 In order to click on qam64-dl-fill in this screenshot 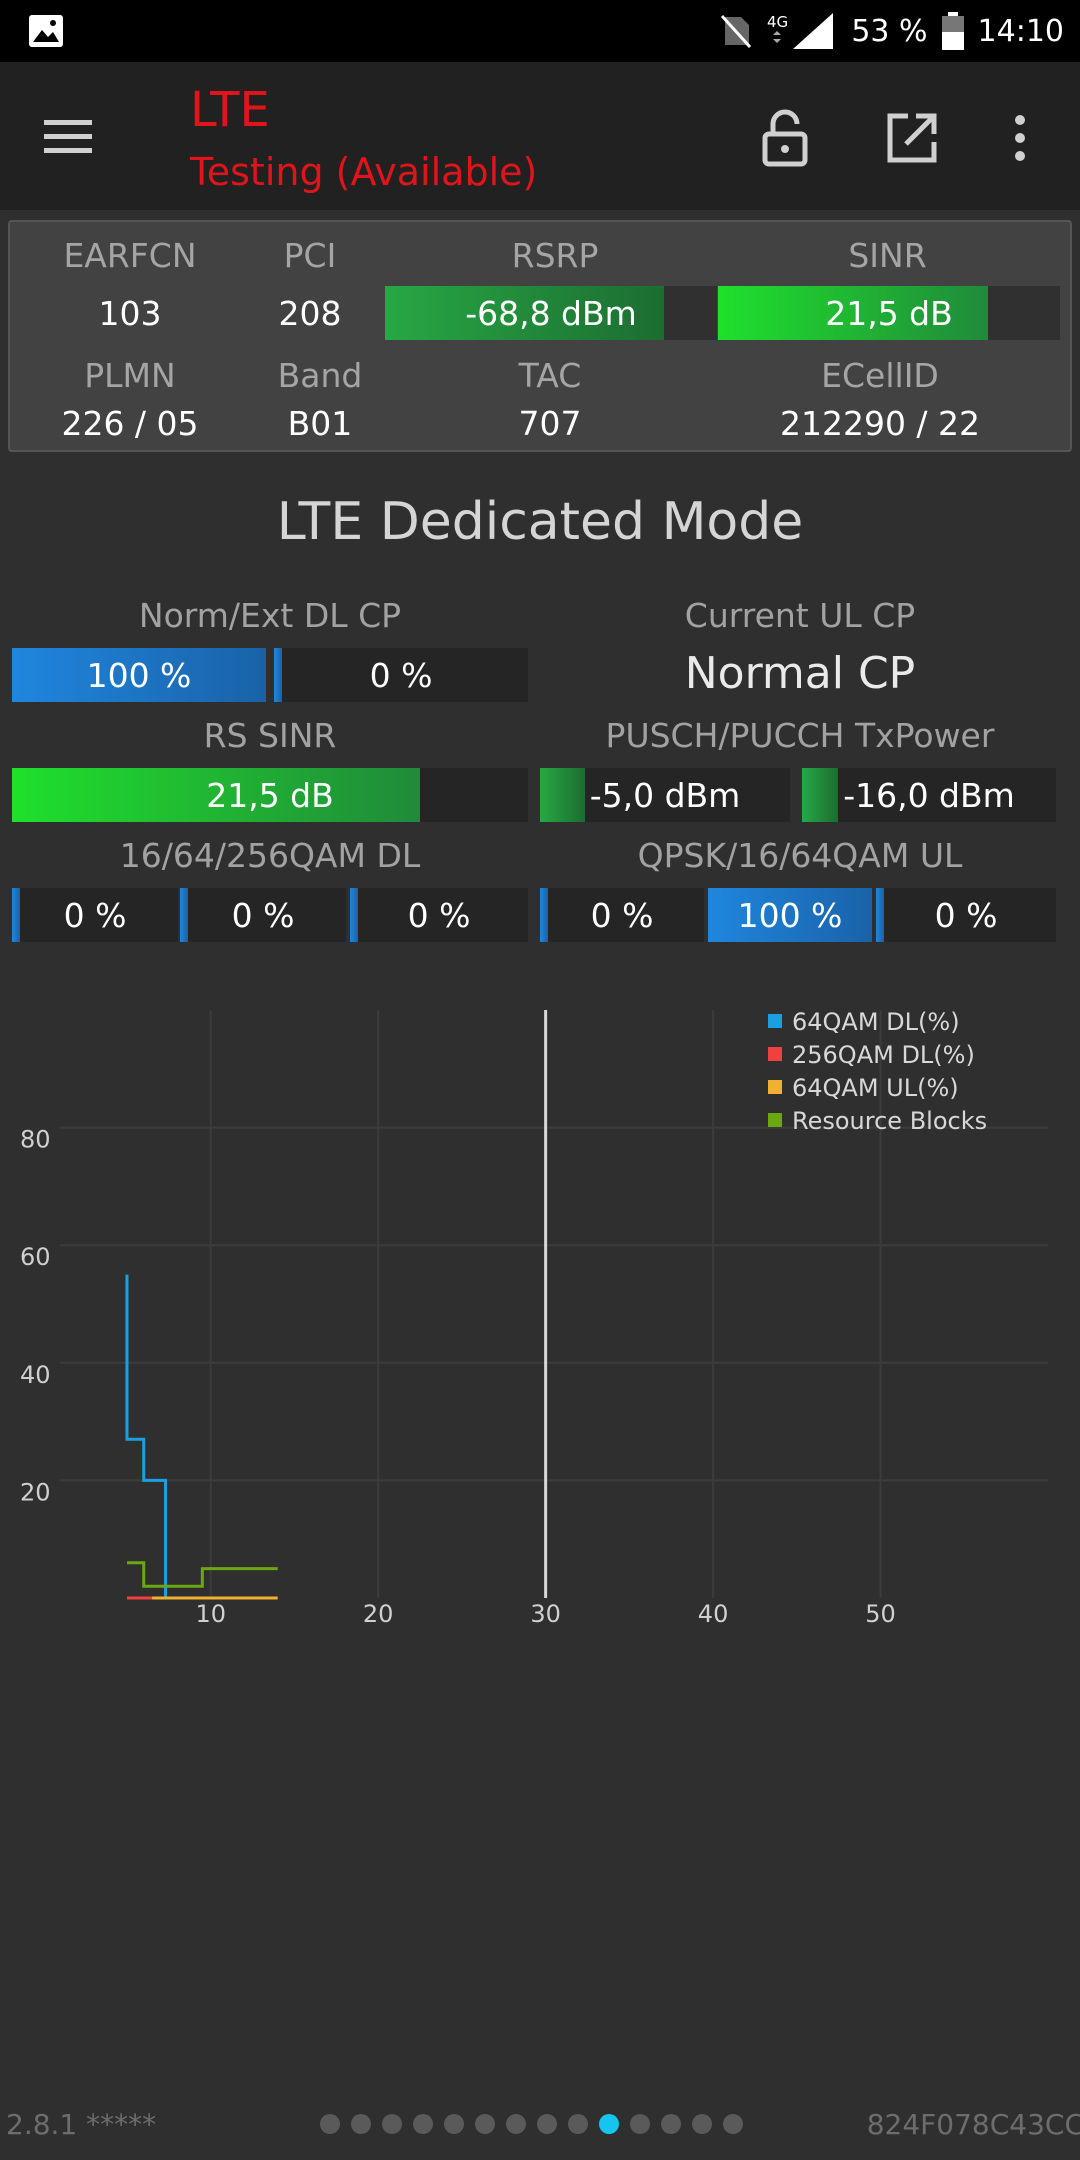, I will do `click(184, 915)`.